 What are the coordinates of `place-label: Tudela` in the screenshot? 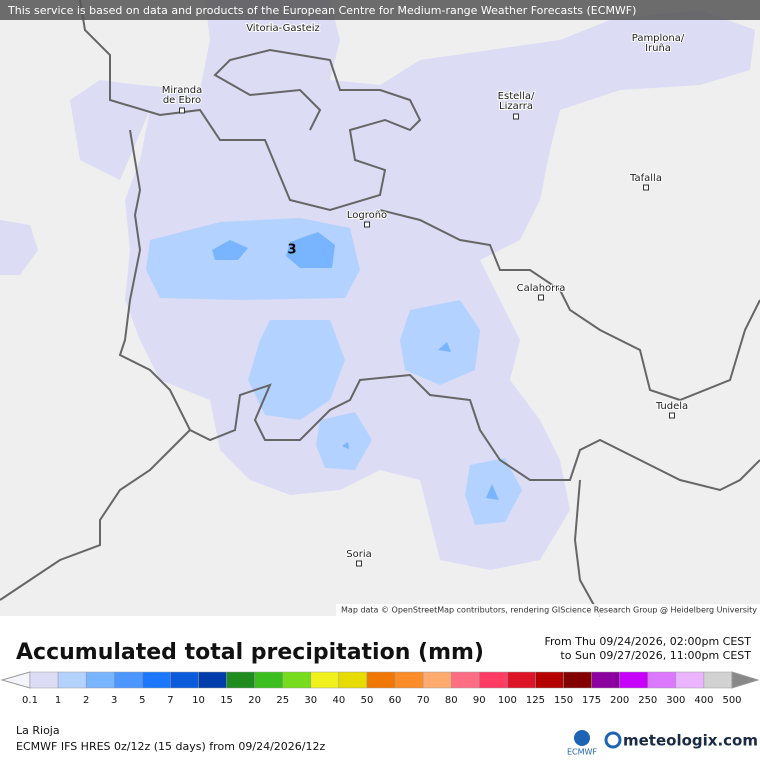 It's located at (671, 406).